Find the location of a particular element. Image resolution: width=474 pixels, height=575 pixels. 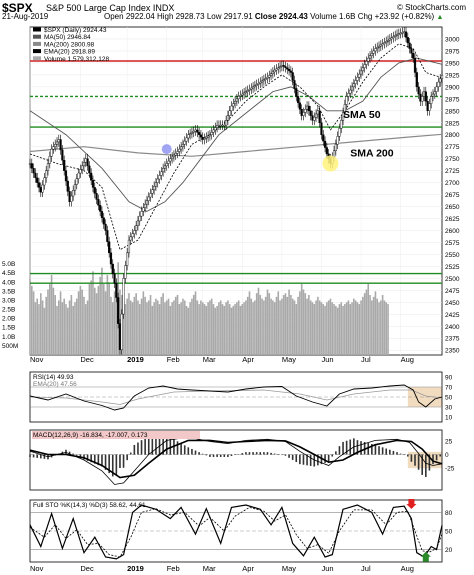

macd-tick-label: -25 is located at coordinates (450, 469).